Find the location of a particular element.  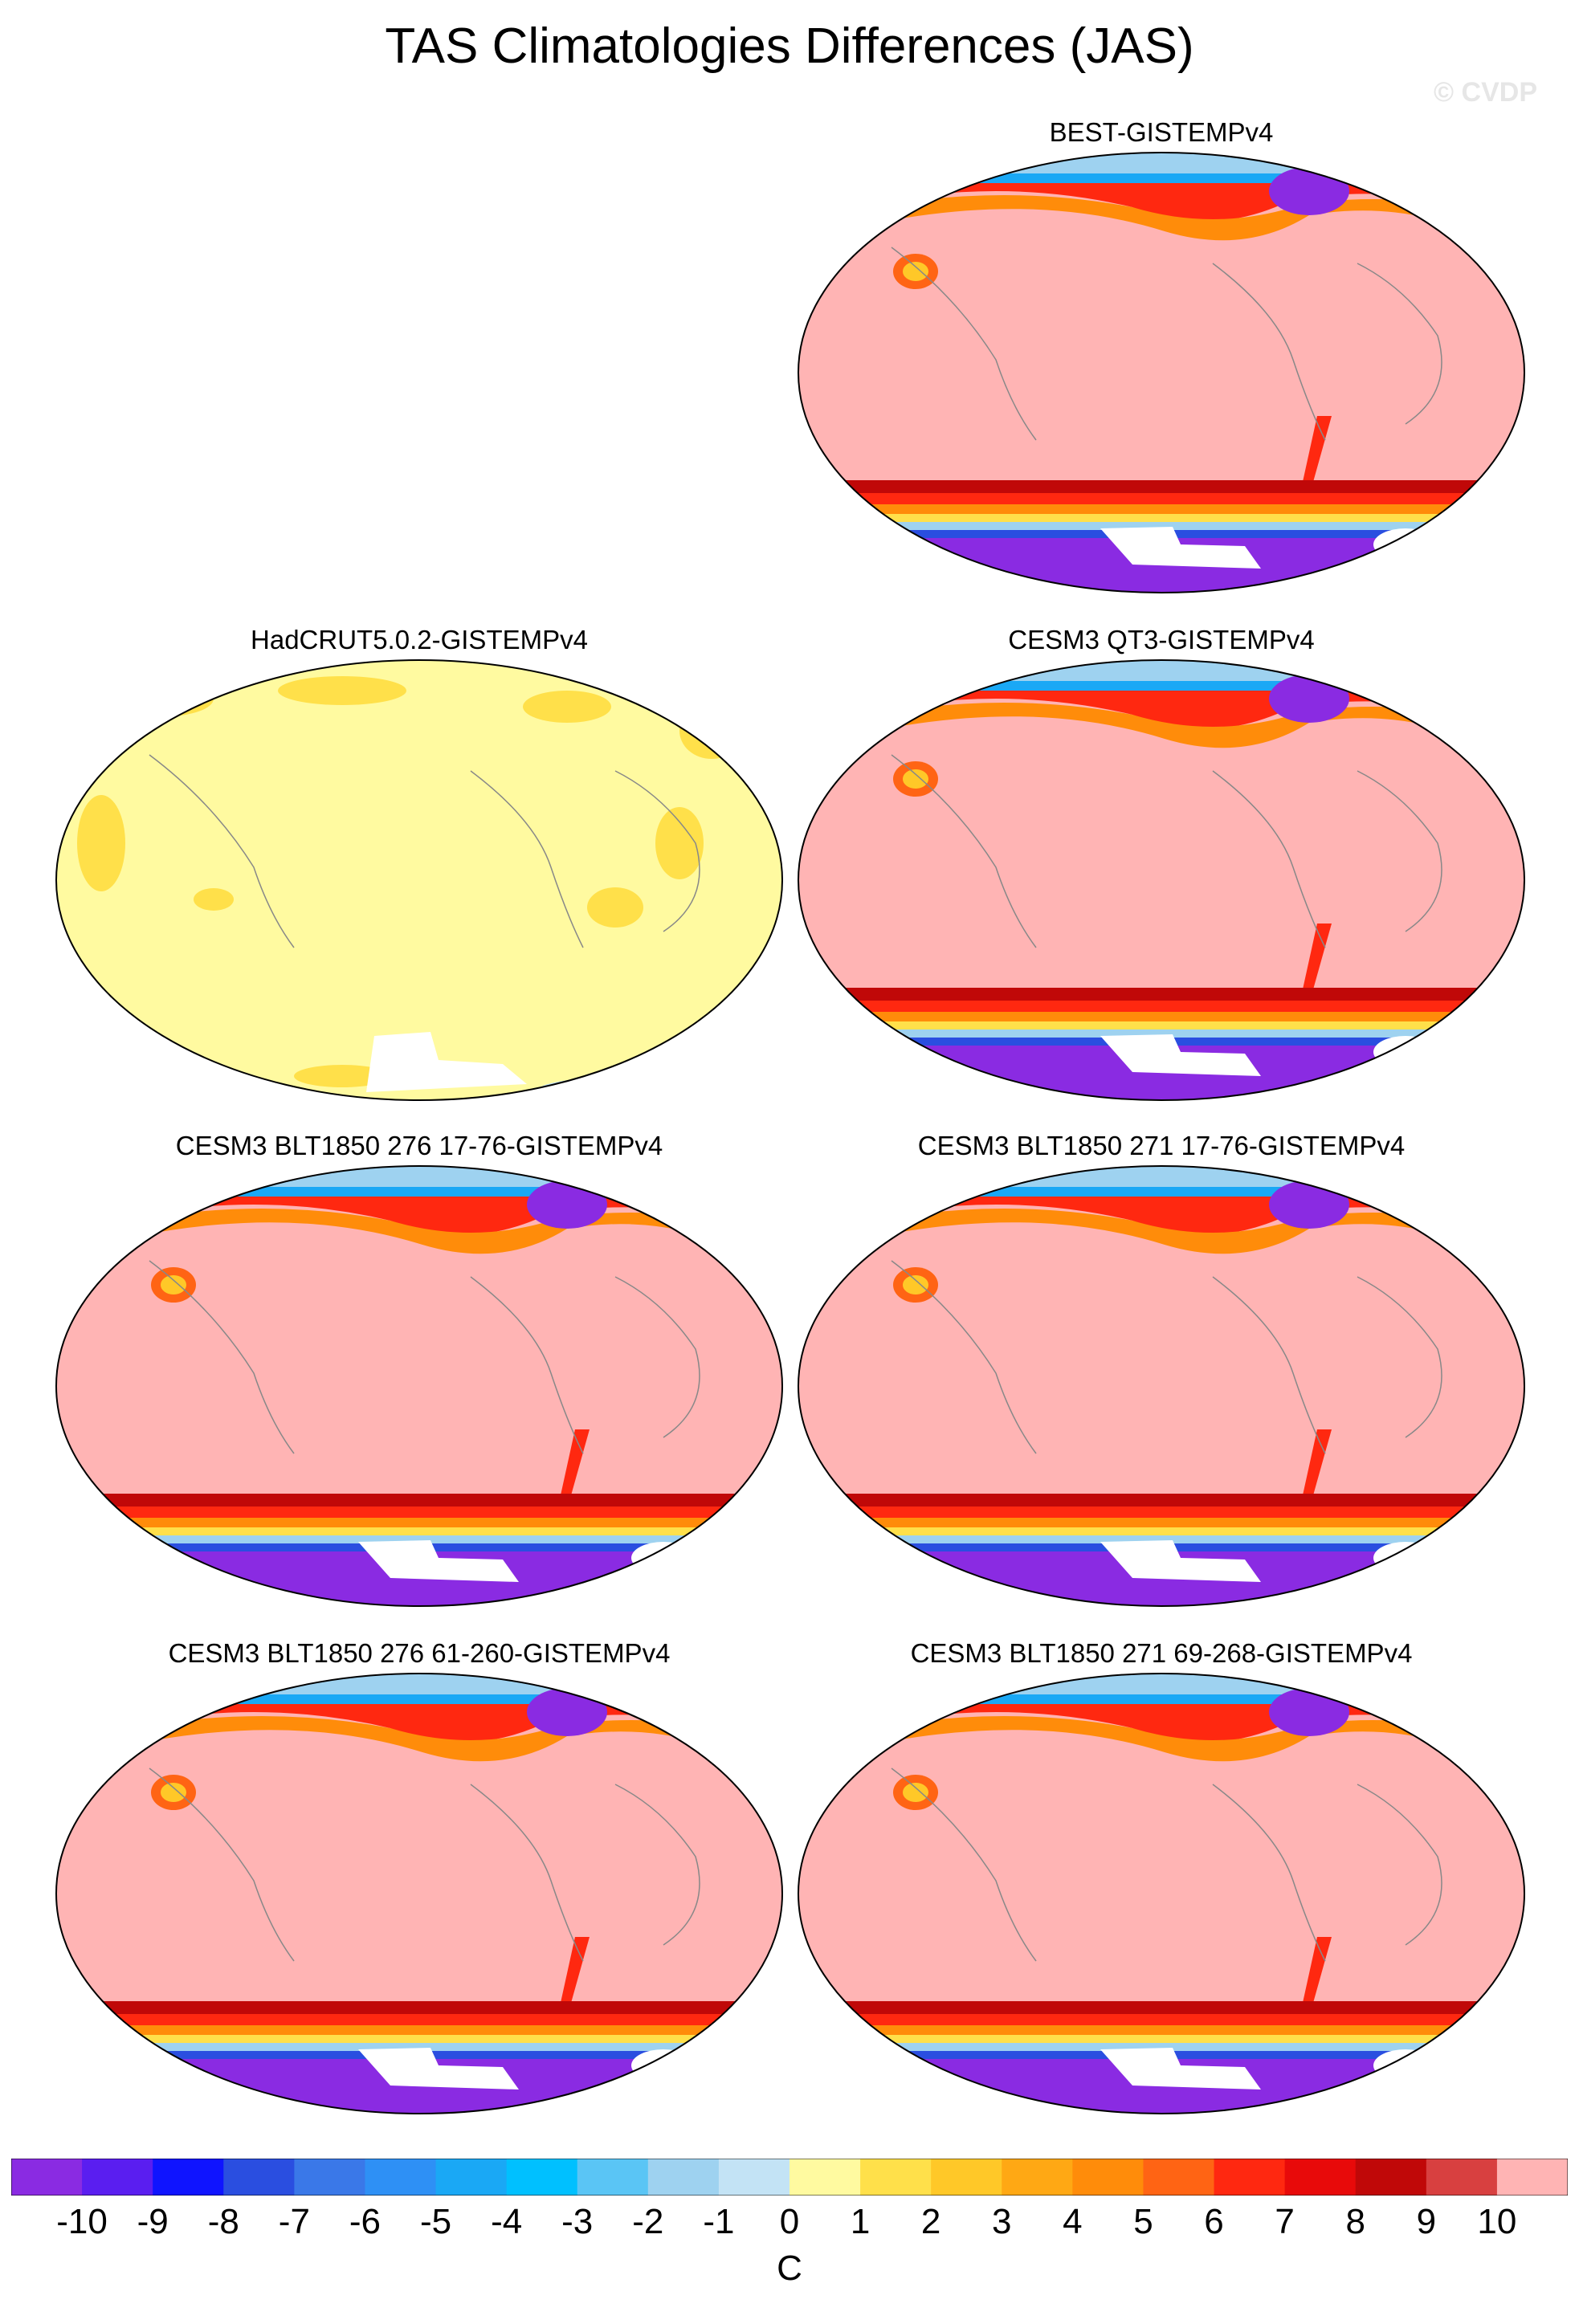

colorbar-tick-label: -3 is located at coordinates (577, 2222).